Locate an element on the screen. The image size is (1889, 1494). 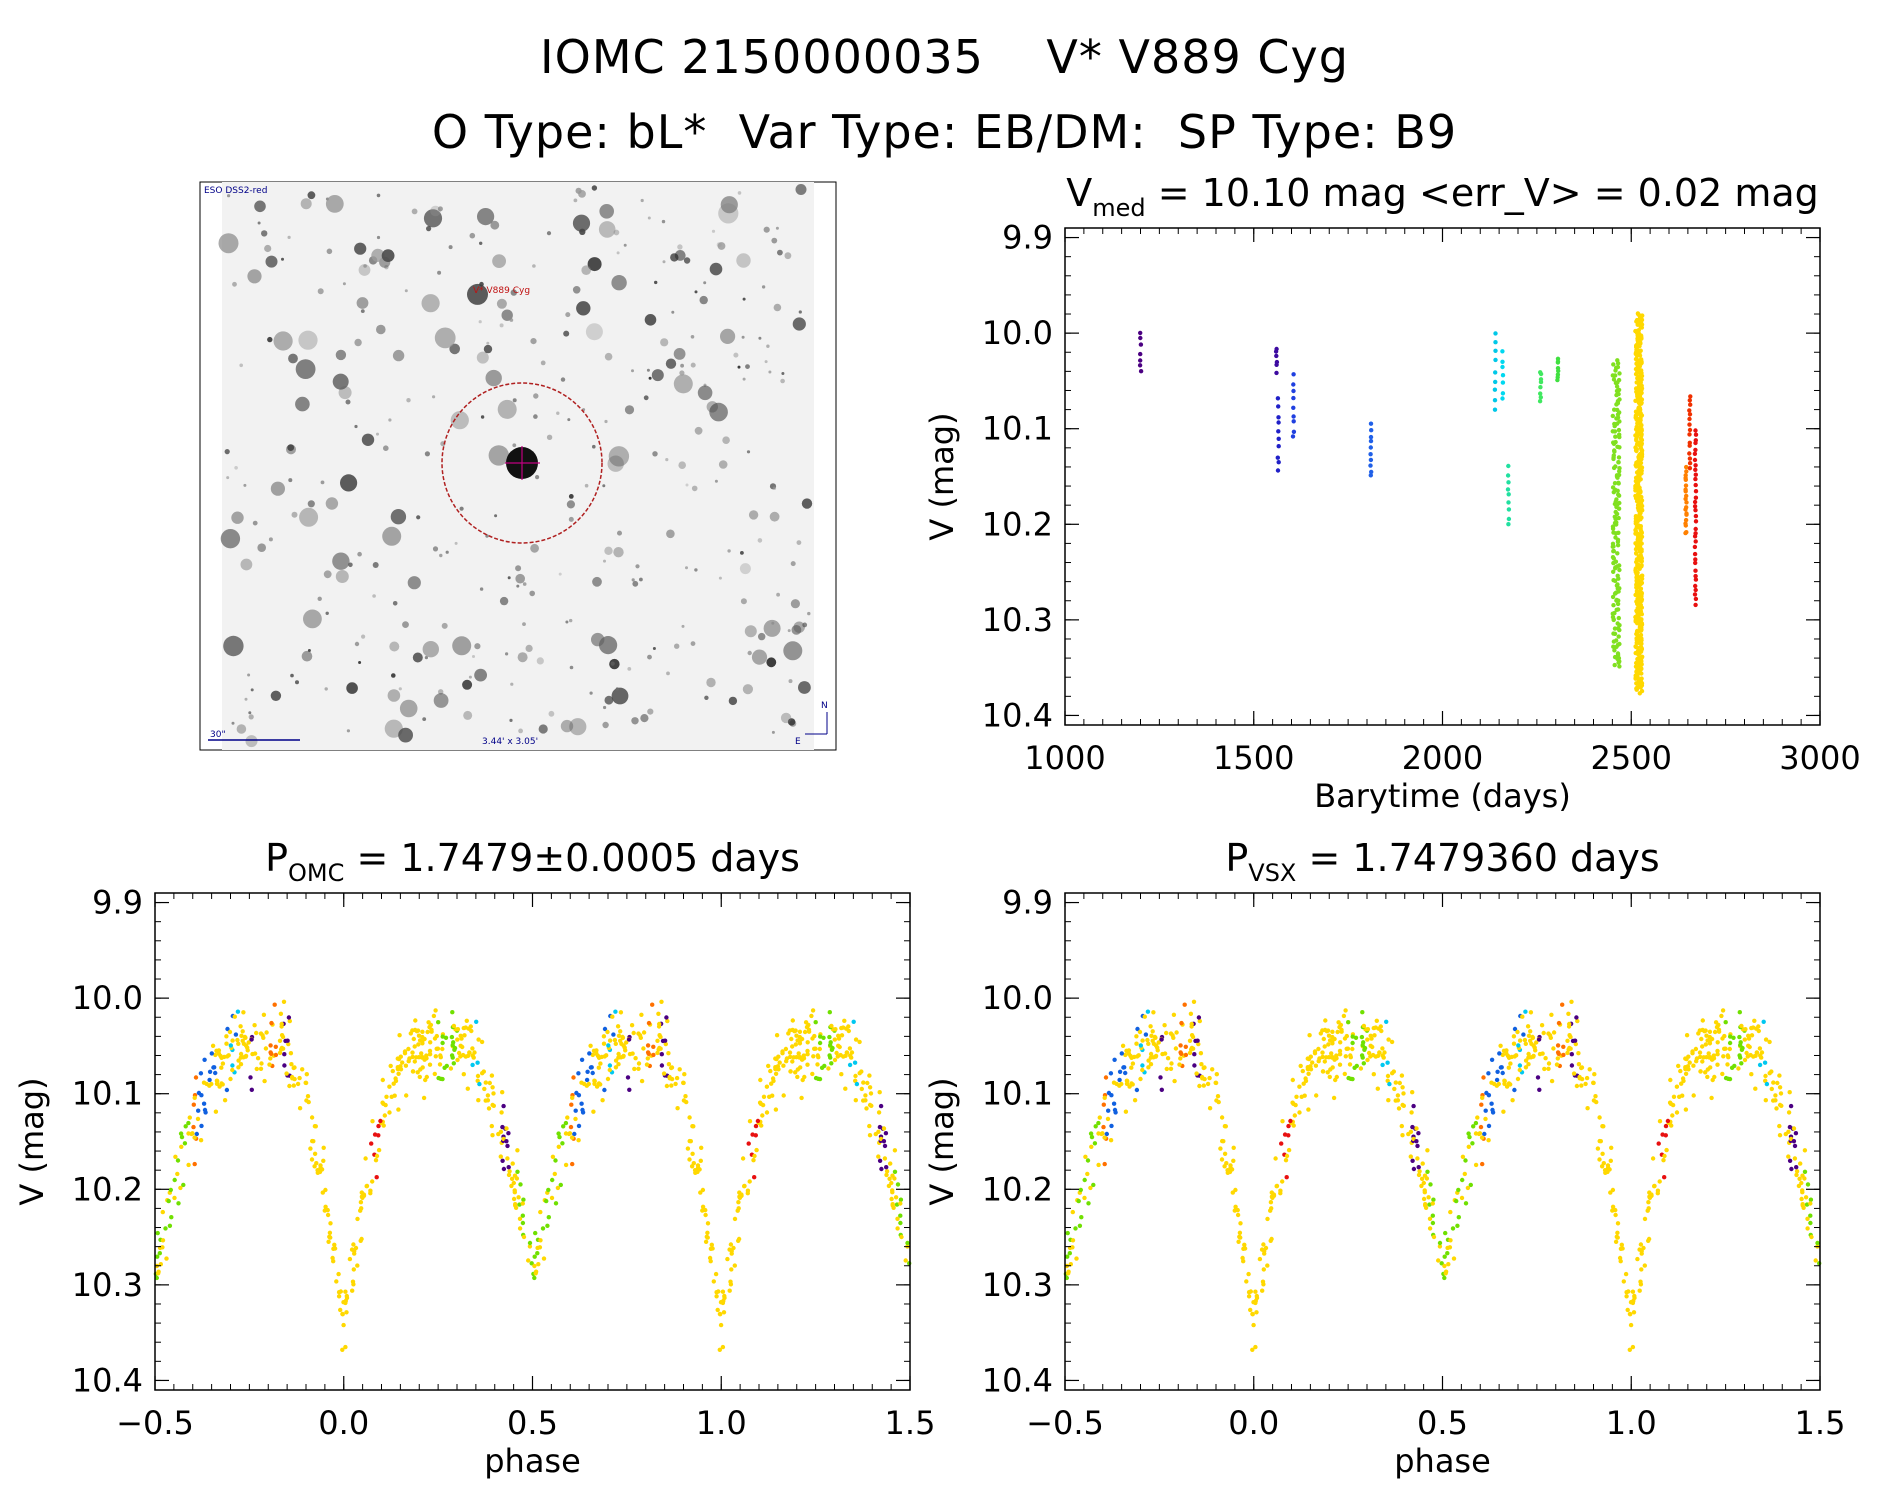
y-tick-label: 10.2 is located at coordinates (1017, 524).